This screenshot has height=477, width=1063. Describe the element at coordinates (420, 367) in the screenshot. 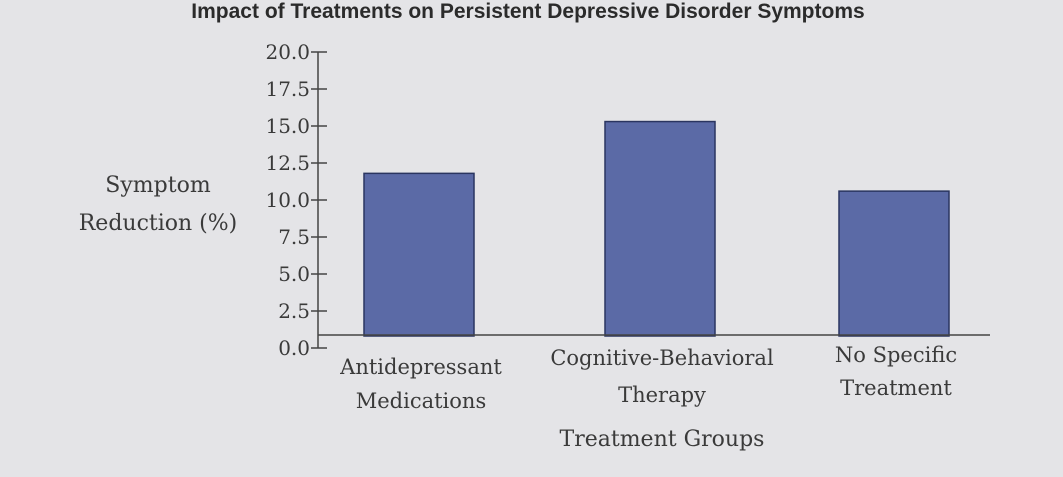

I see `x-category-label: Antidepressant` at that location.